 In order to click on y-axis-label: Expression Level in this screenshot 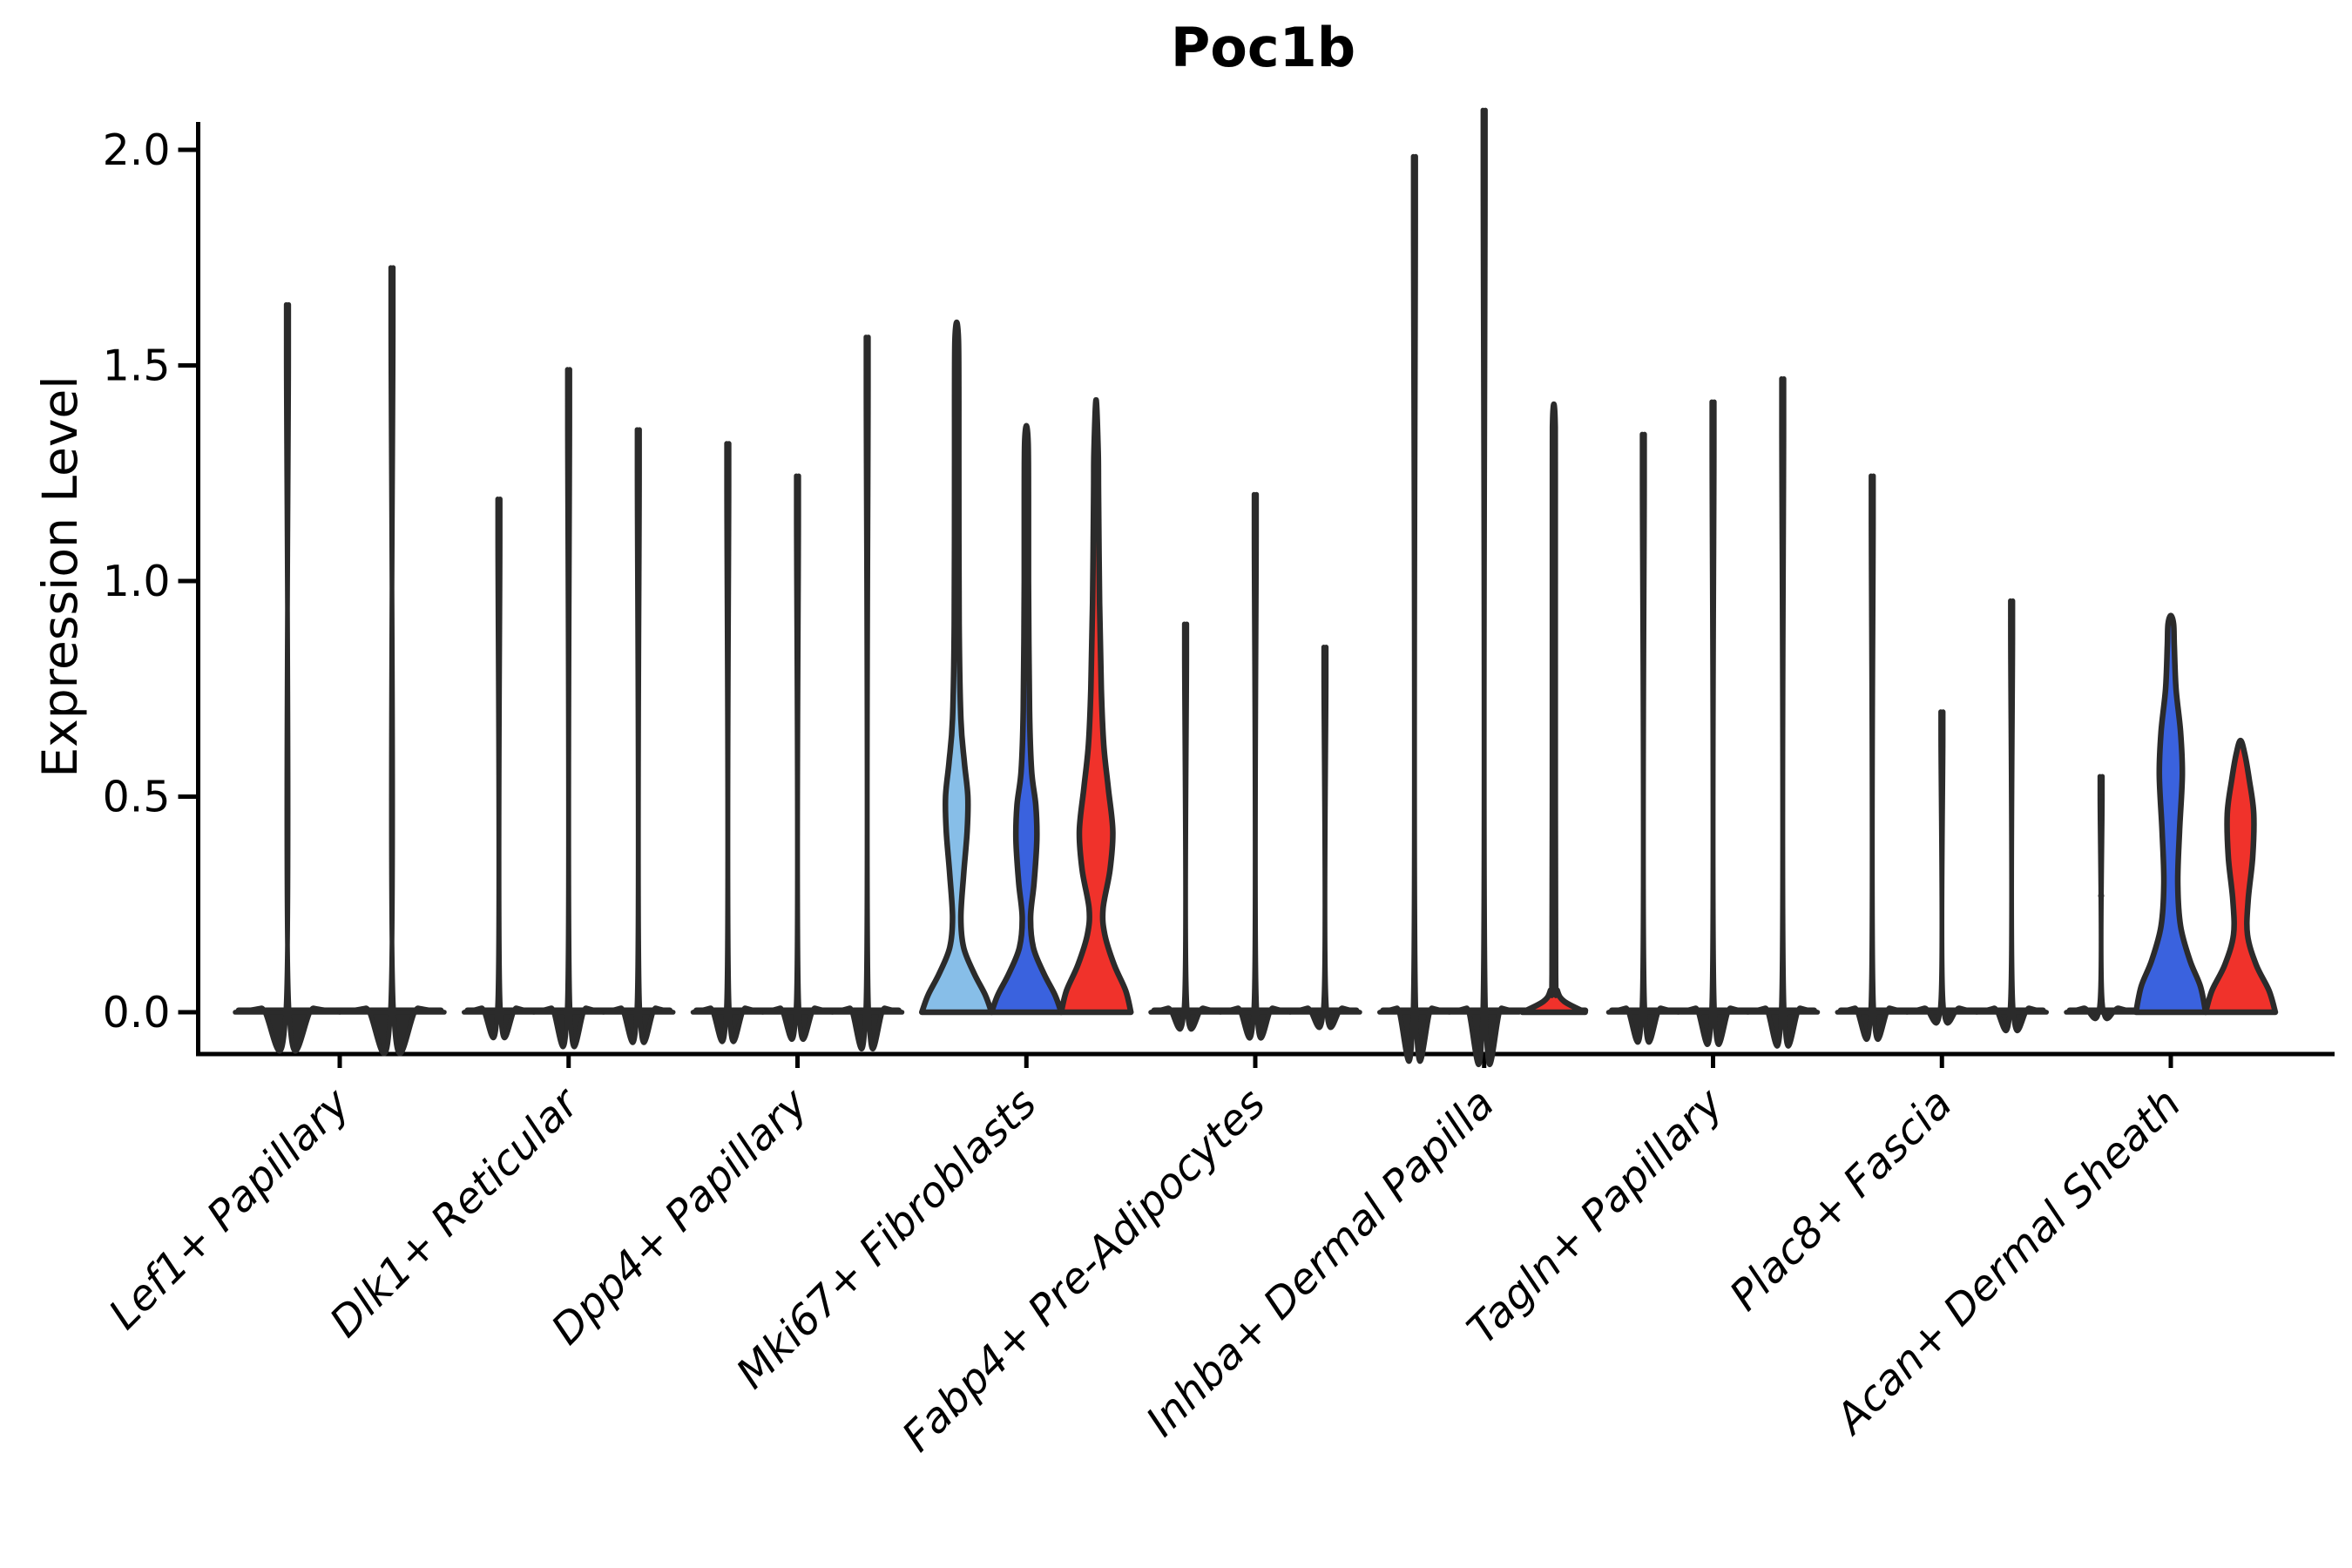, I will do `click(60, 576)`.